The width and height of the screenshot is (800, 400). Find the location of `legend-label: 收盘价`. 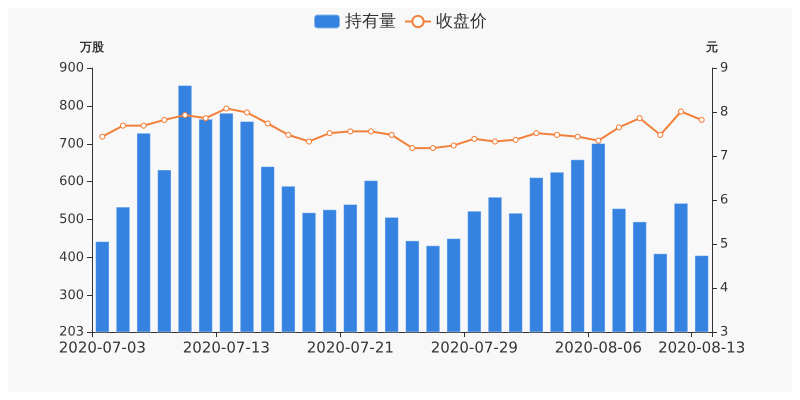

legend-label: 收盘价 is located at coordinates (461, 22).